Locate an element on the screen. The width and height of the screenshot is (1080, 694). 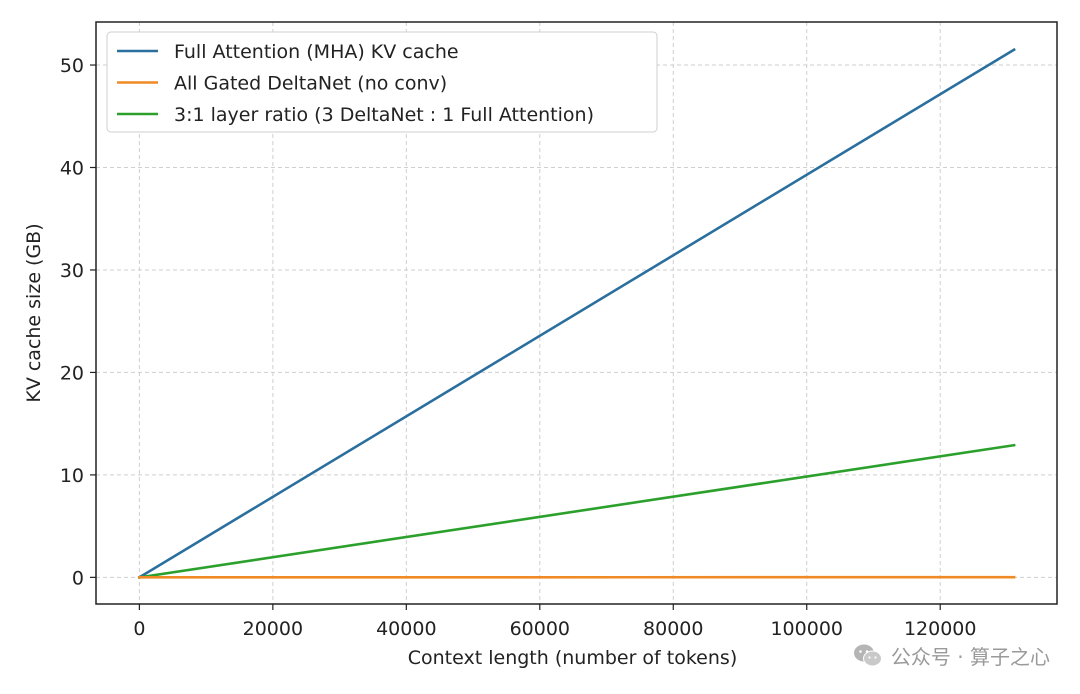
watermark: 公众号 · 算子之心 is located at coordinates (951, 655).